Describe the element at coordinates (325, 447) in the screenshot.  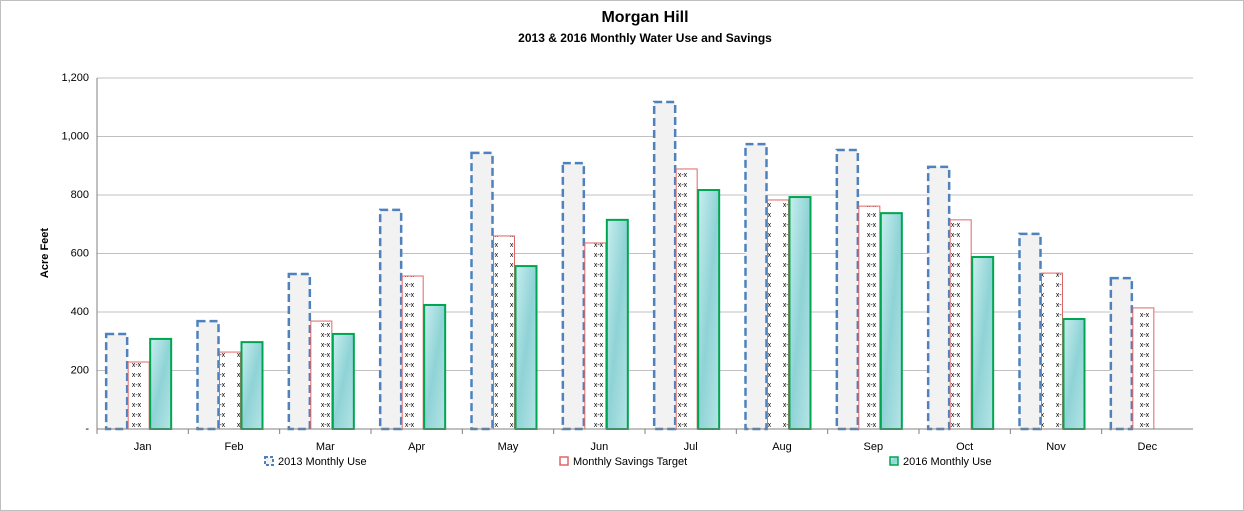
I see `x-tick-label: Mar` at that location.